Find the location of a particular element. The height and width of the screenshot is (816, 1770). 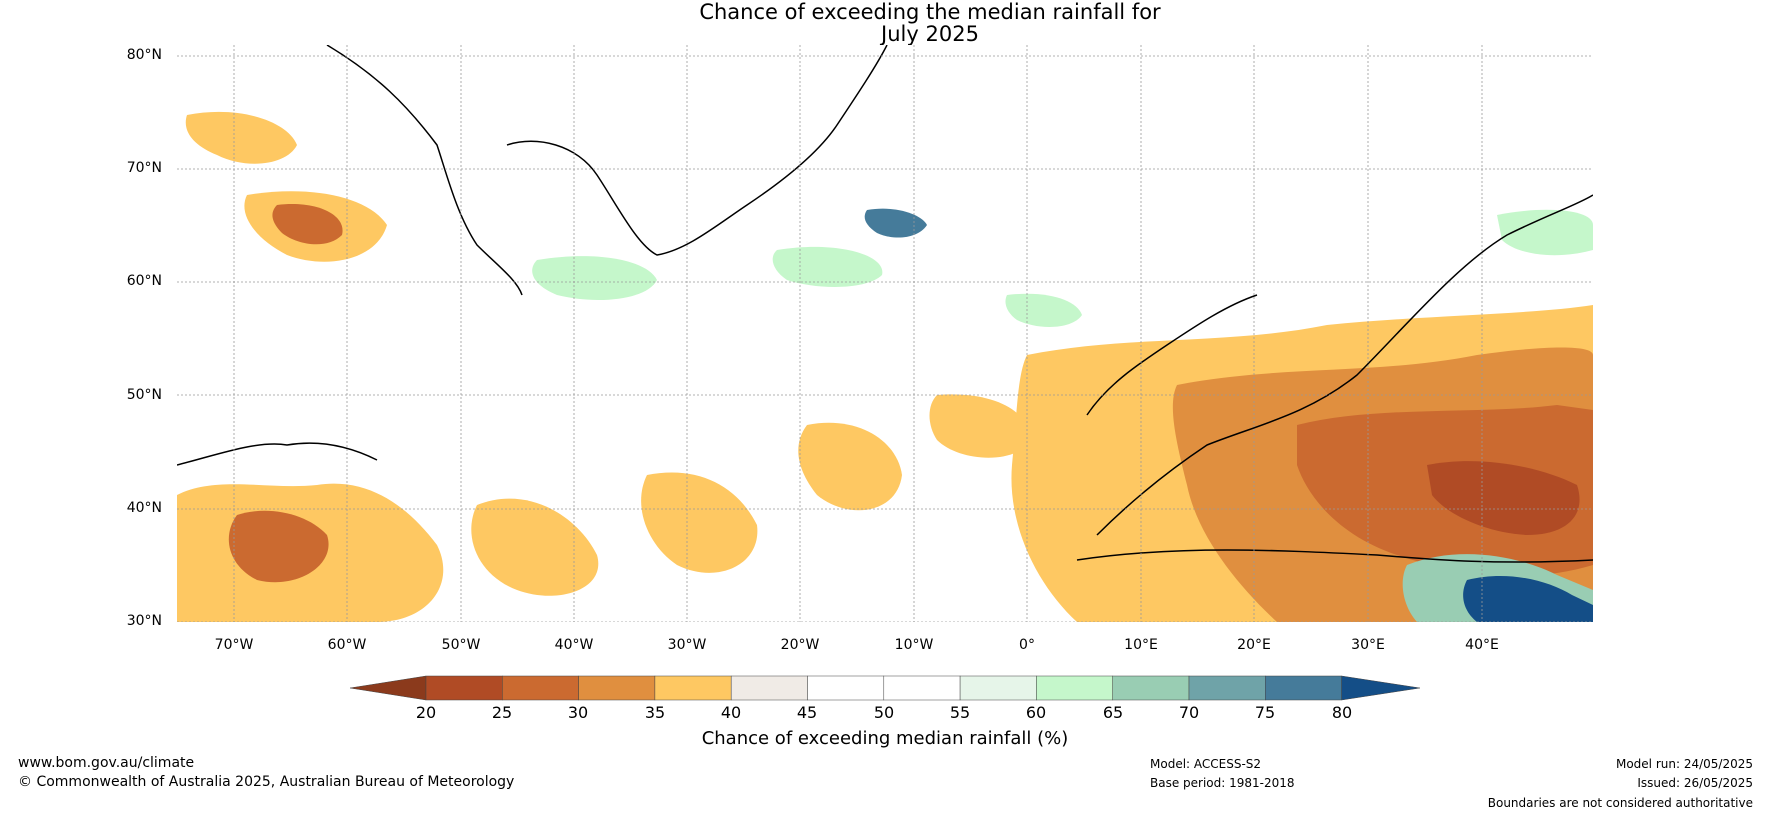

lat-label-80n: 80°N is located at coordinates (144, 55).